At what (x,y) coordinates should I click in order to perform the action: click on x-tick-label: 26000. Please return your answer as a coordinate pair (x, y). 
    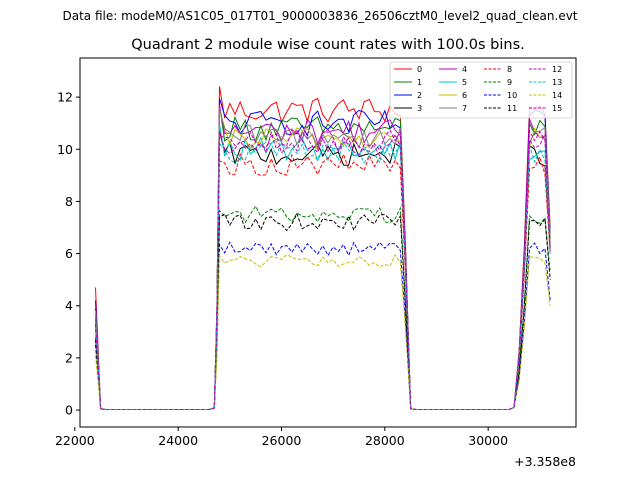
    Looking at the image, I should click on (282, 440).